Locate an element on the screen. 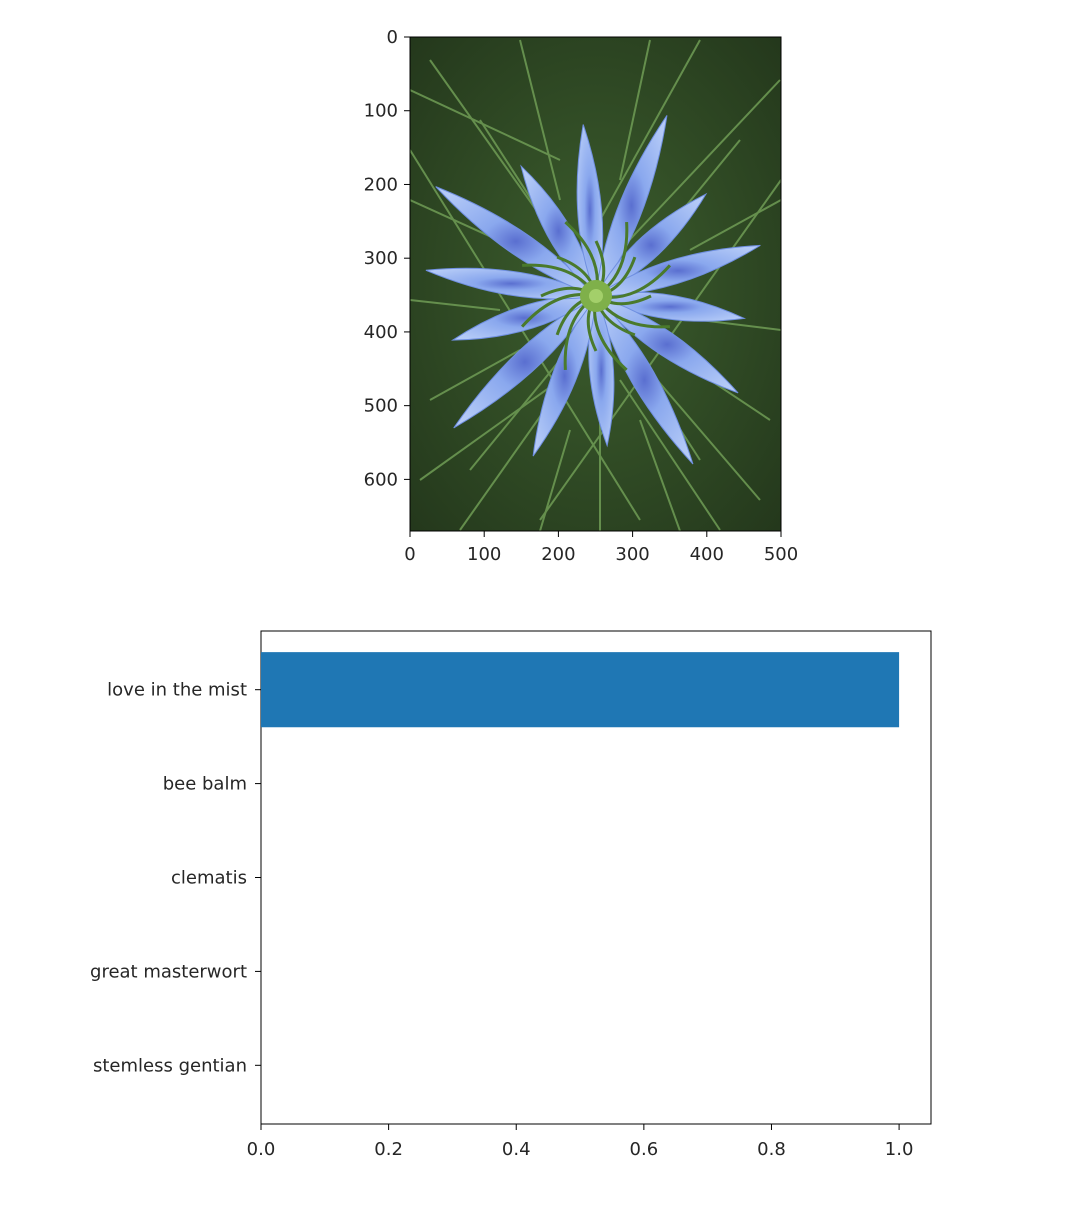 Image resolution: width=1086 pixels, height=1210 pixels. flower-image is located at coordinates (595, 284).